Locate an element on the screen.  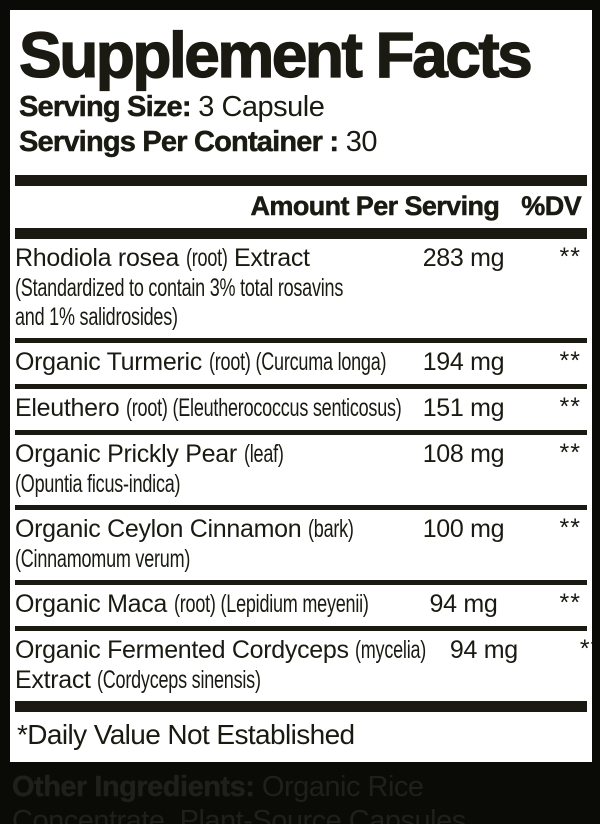
ingredient-subtext-line: (Cinnamomum verum) is located at coordinates (210, 559).